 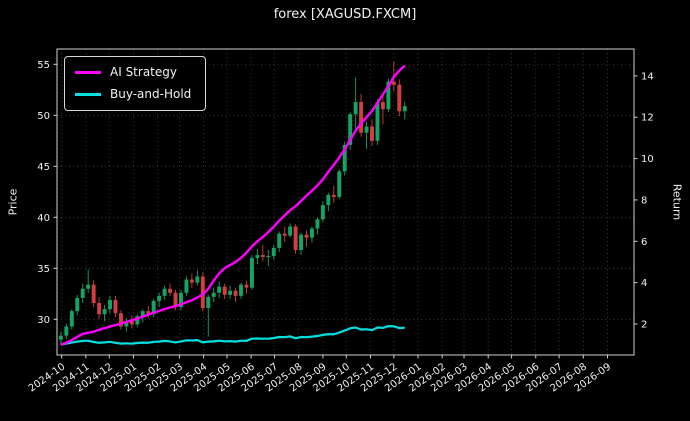 I want to click on price-tick-label: 50, so click(x=43, y=116).